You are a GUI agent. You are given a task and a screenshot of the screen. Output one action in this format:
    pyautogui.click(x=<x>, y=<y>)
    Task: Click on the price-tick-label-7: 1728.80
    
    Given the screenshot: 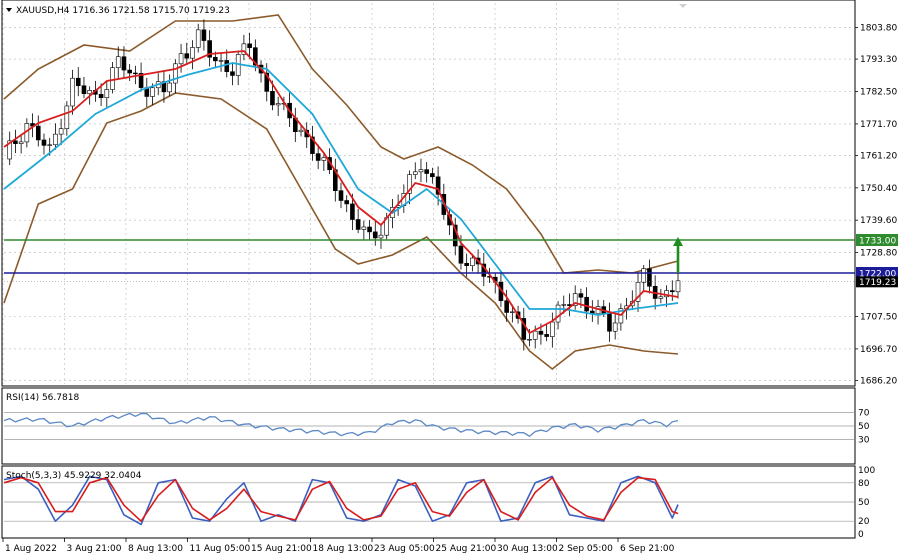 What is the action you would take?
    pyautogui.click(x=878, y=254)
    